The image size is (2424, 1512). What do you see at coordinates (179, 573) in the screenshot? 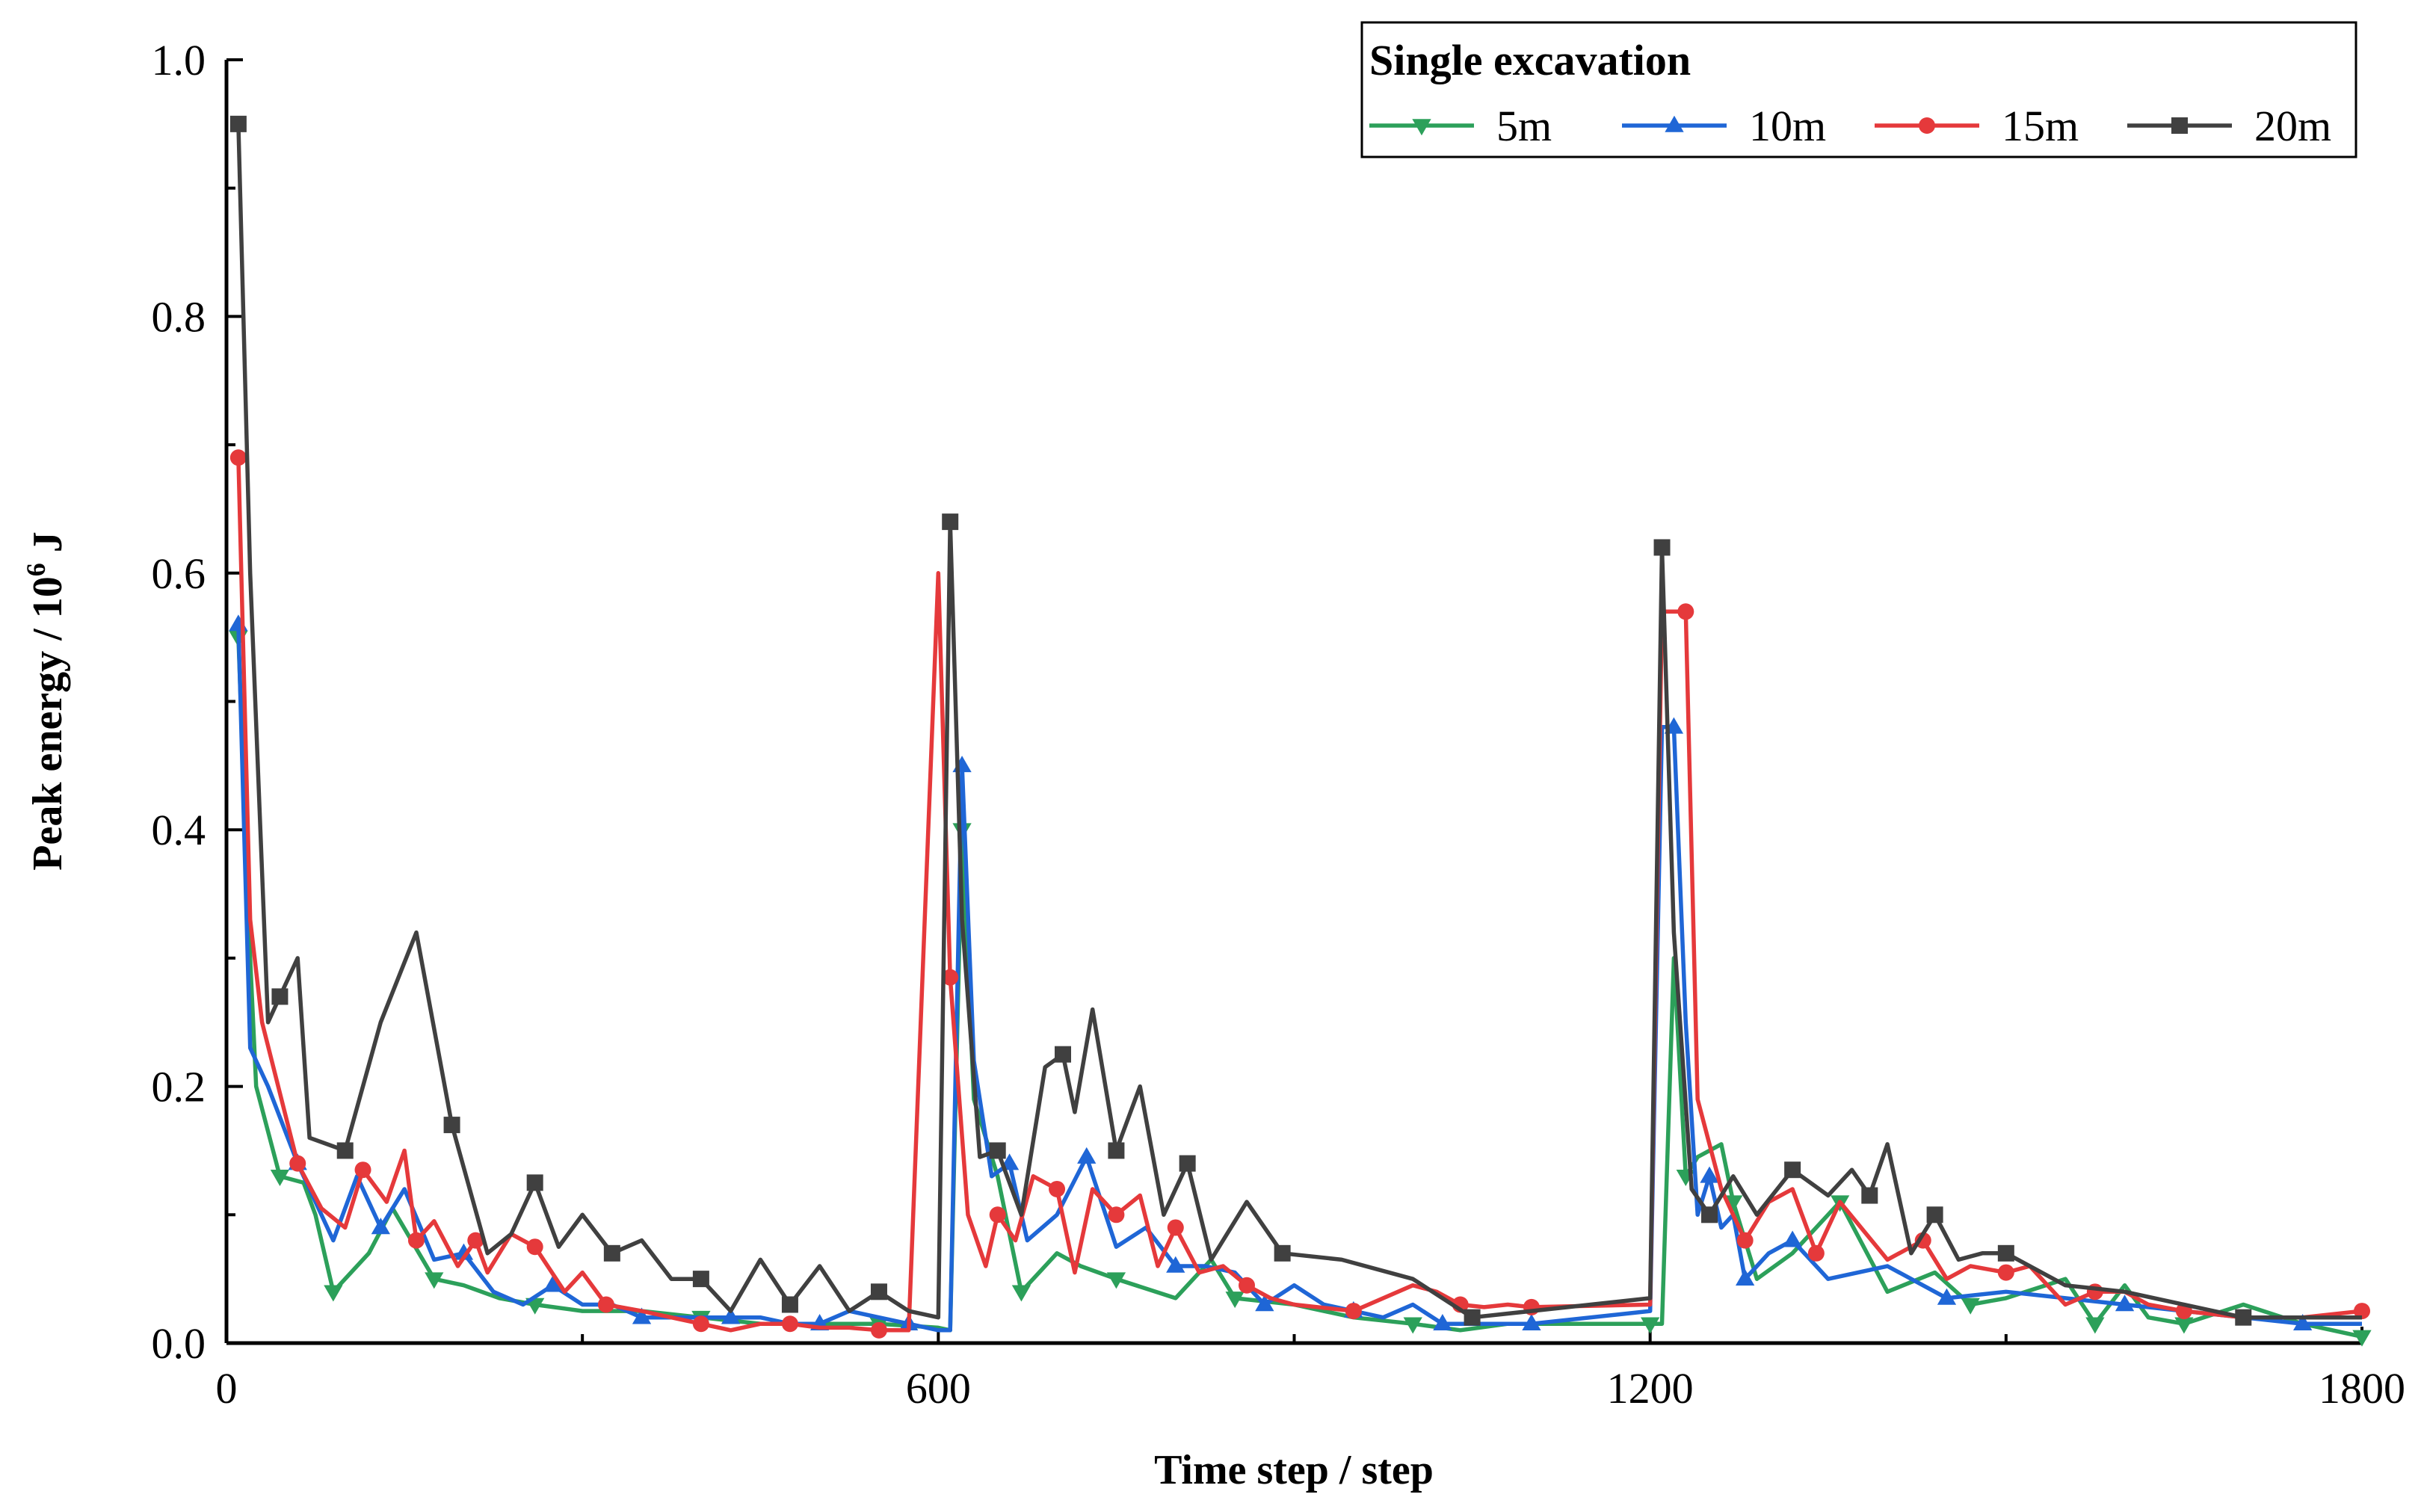
I see `y-tick-label: 0.6` at bounding box center [179, 573].